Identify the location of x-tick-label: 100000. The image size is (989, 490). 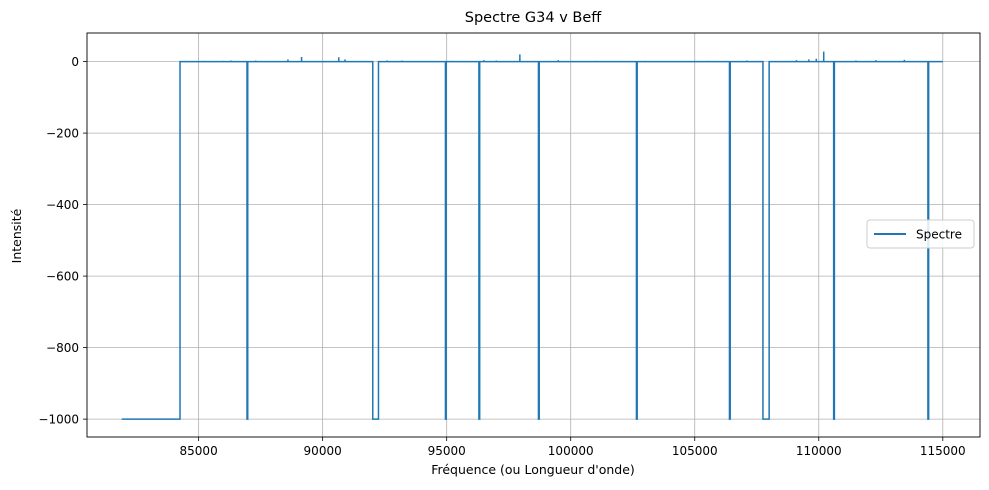
(571, 451).